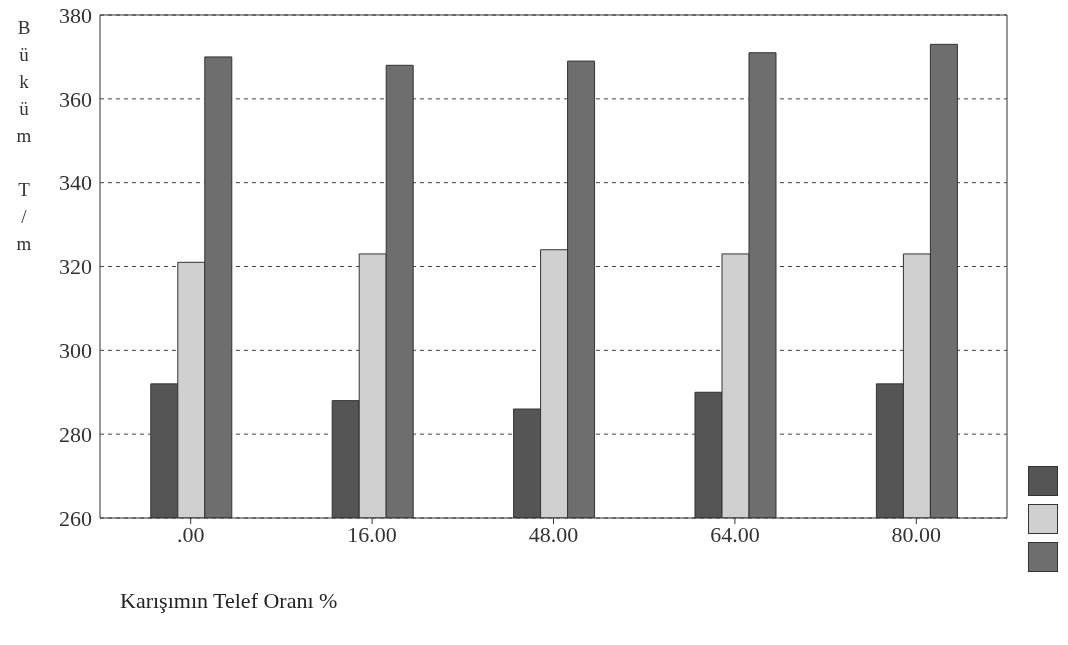 This screenshot has height=645, width=1068. What do you see at coordinates (75, 351) in the screenshot?
I see `y-tick-label: 300` at bounding box center [75, 351].